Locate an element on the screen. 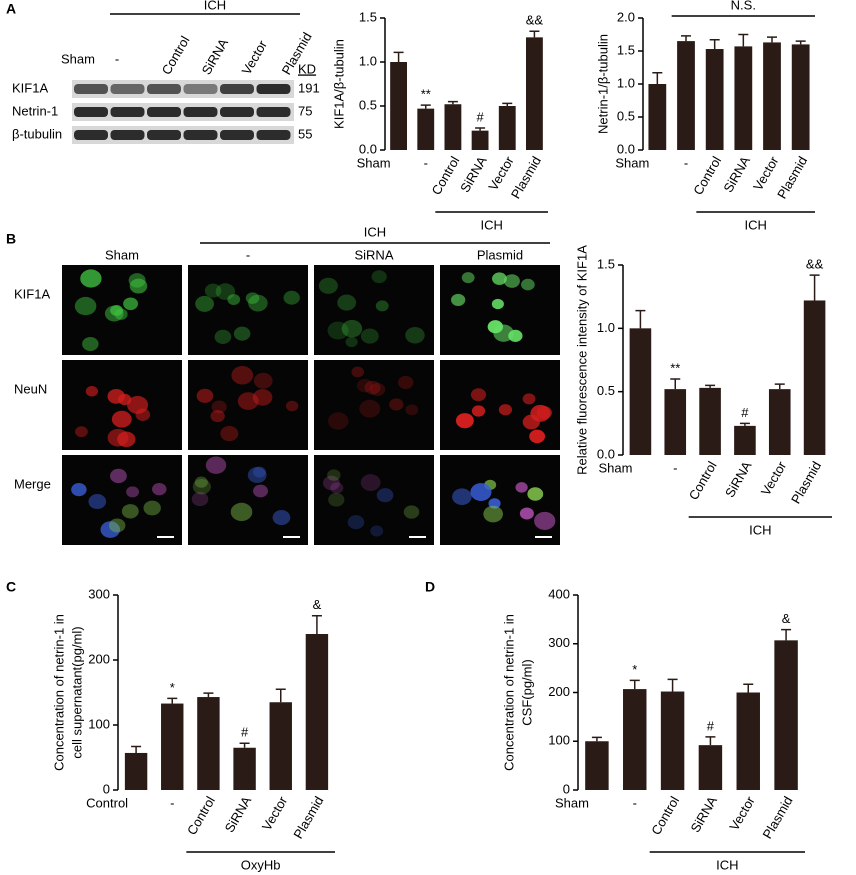 The image size is (856, 875). blot-size-header: KD is located at coordinates (307, 68).